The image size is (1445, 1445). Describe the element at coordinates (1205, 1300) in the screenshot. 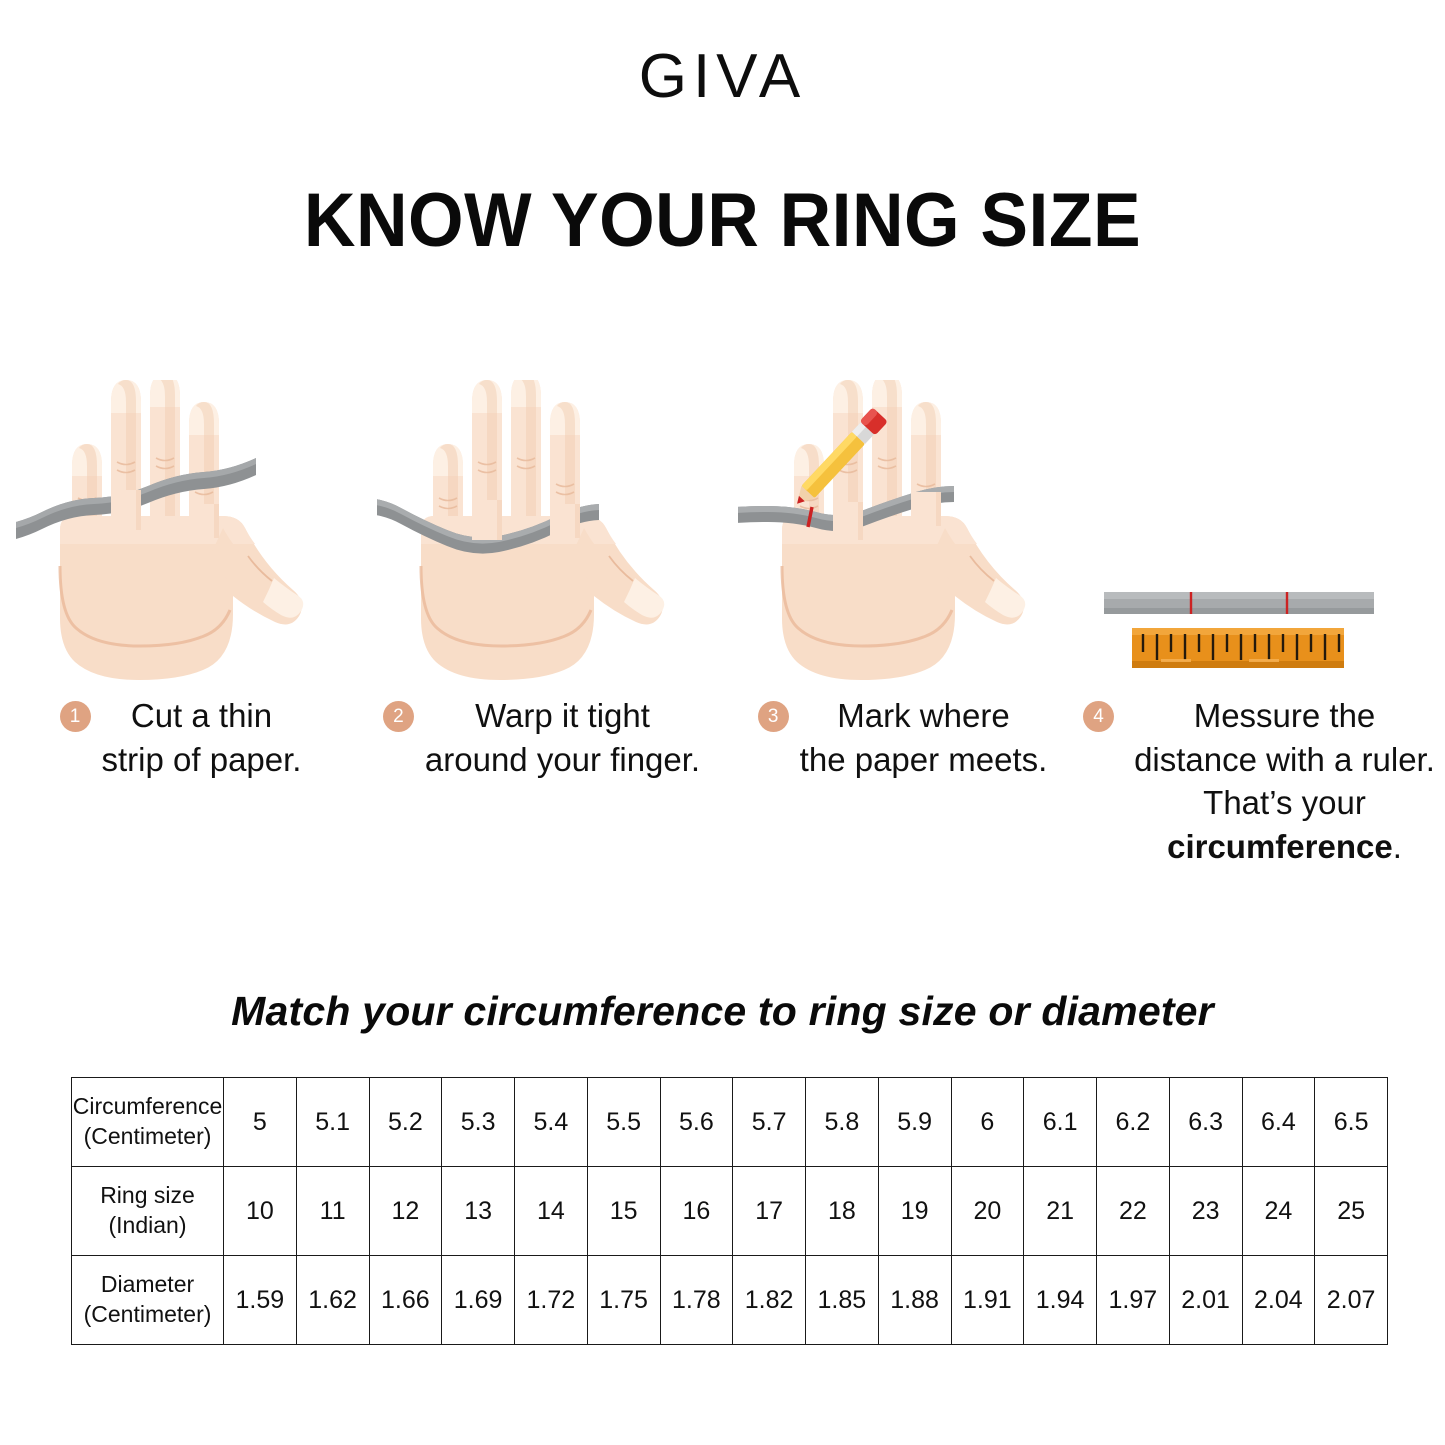

I see `cell-diameter-13: 2.01` at that location.